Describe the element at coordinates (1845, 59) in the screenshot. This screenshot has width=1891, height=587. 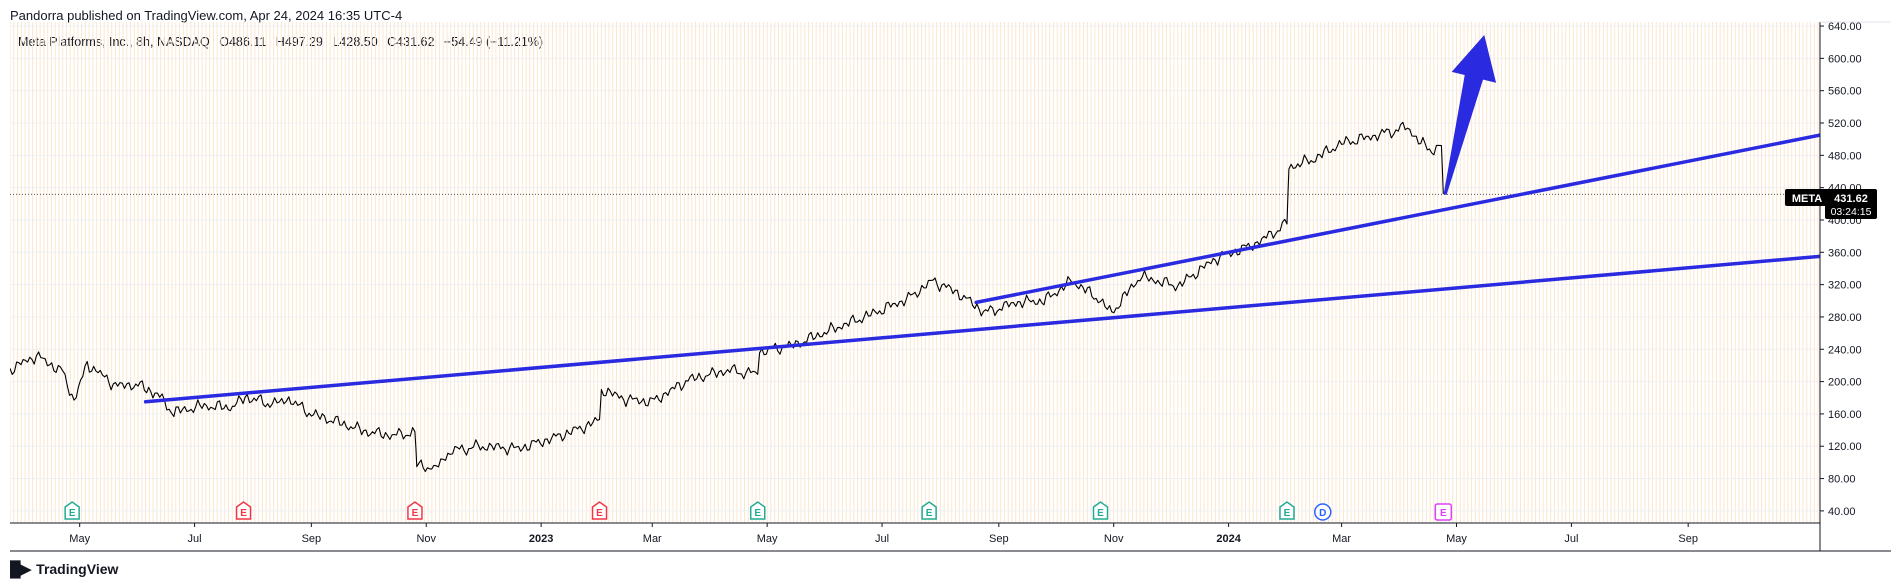
I see `y-tick-label: 600.00` at that location.